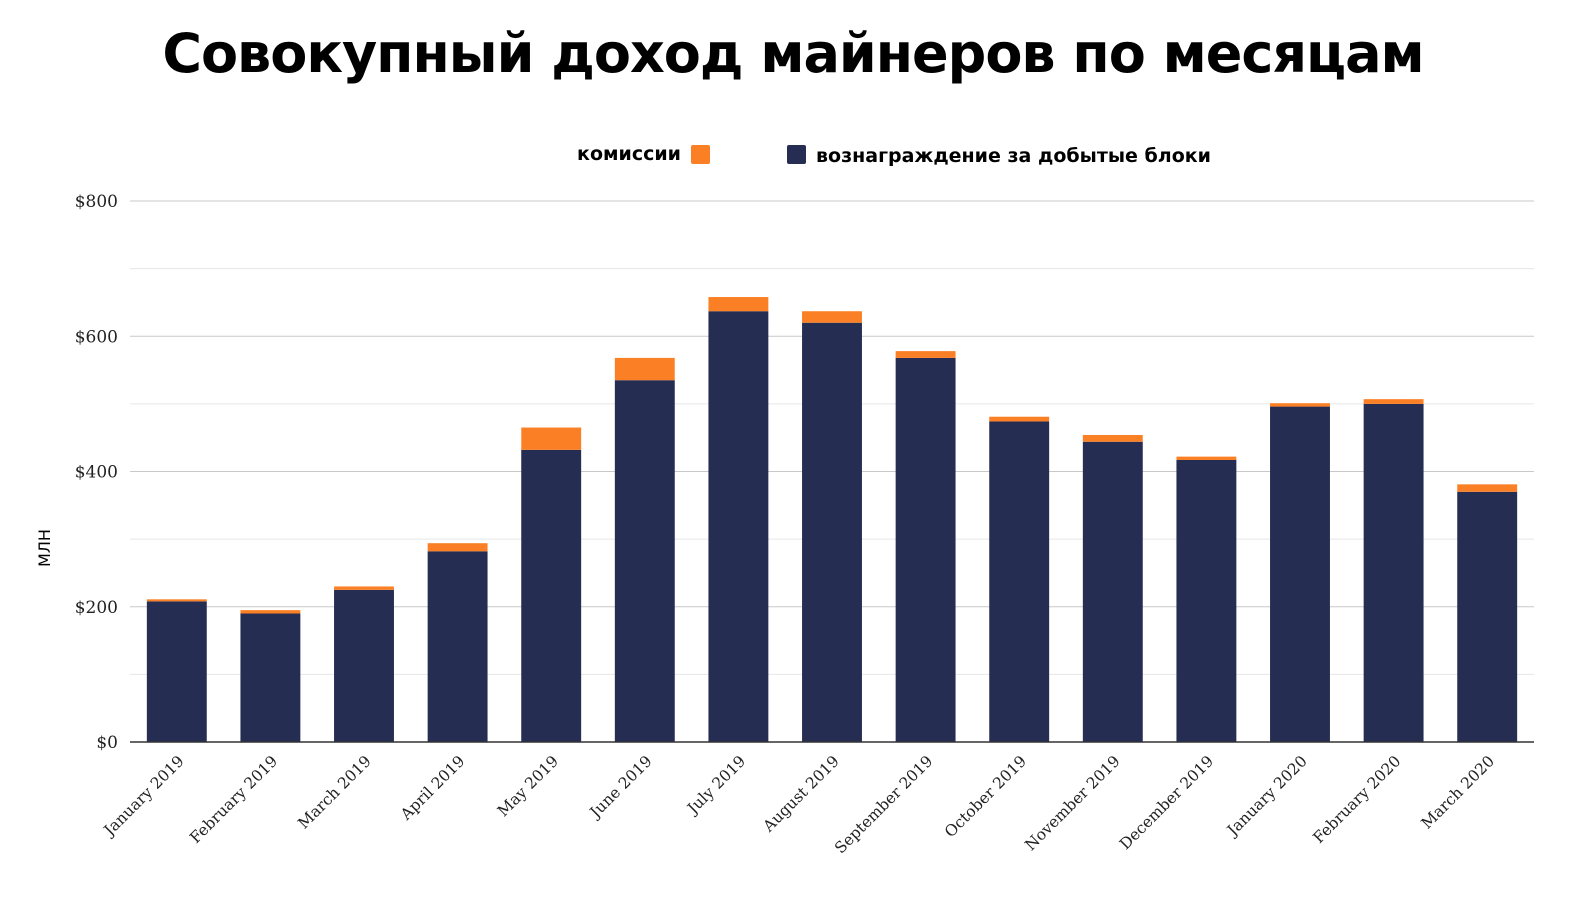 The image size is (1586, 898). What do you see at coordinates (793, 53) in the screenshot?
I see `chart-title: Совокупный доход майнеров по месяцам` at bounding box center [793, 53].